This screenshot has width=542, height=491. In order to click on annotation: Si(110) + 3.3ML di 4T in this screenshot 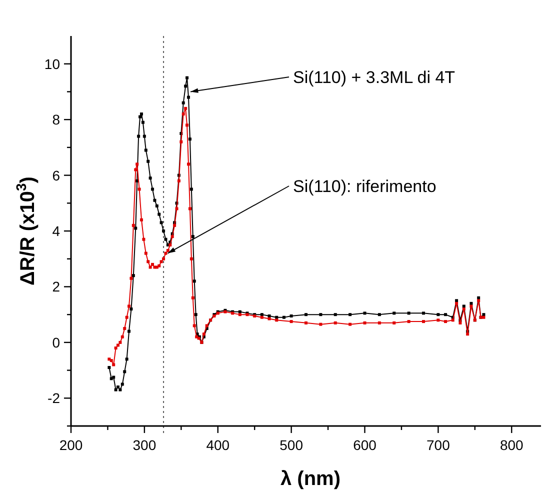, I will do `click(374, 77)`.